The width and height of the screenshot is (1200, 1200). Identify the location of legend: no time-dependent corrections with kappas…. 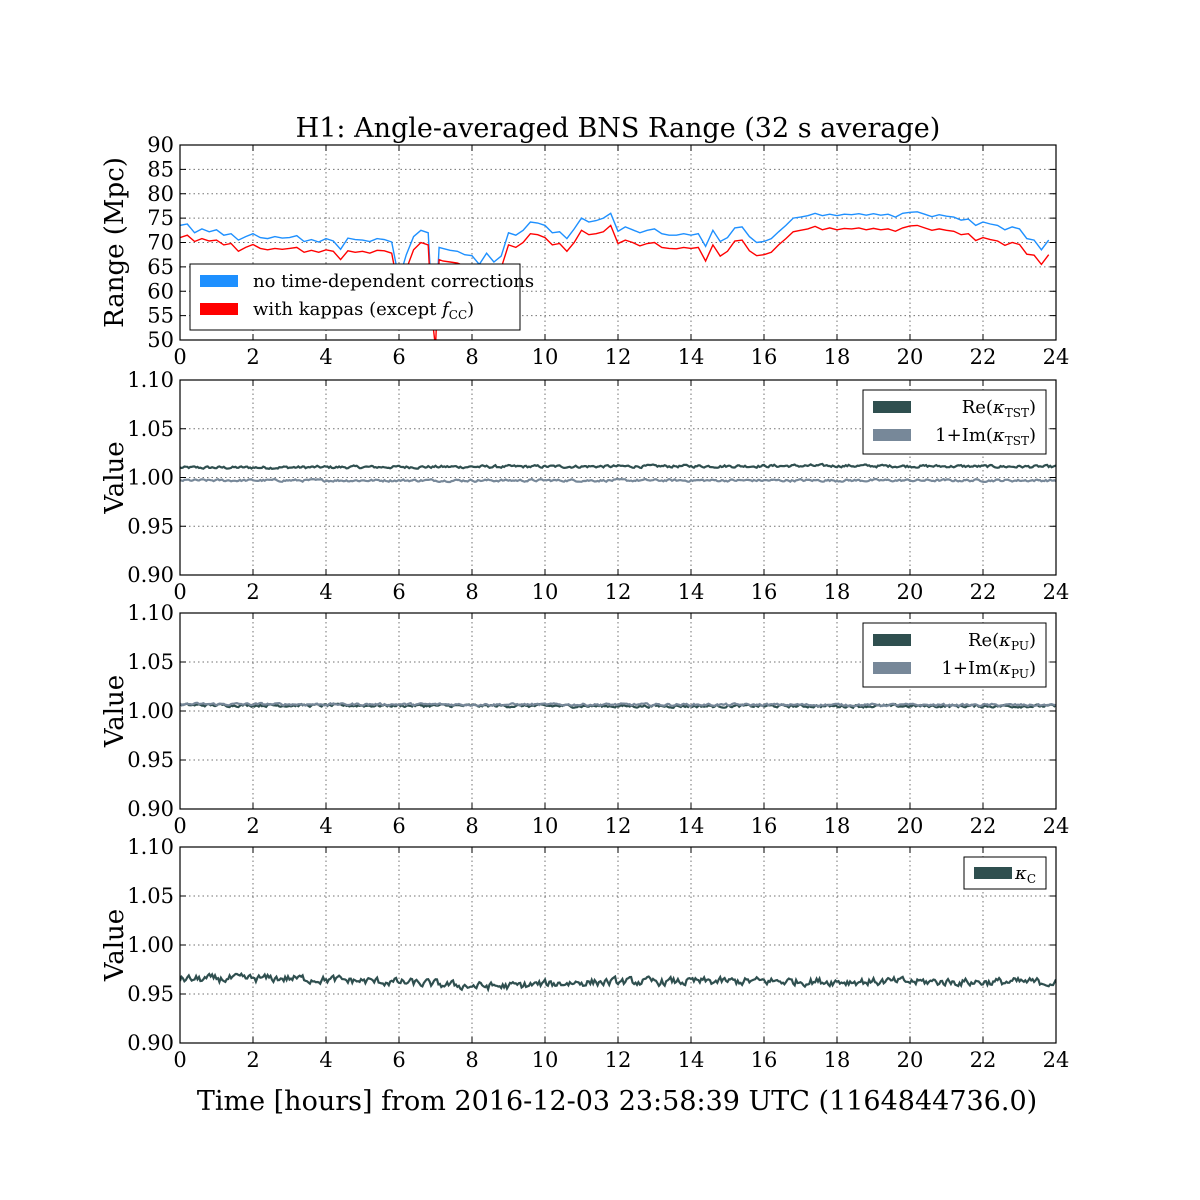
(361, 297).